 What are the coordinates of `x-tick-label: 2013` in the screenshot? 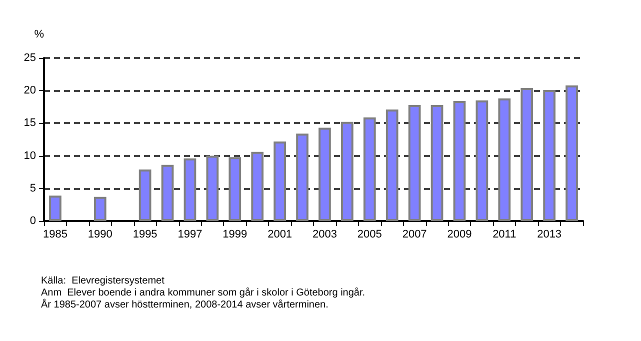 It's located at (549, 234).